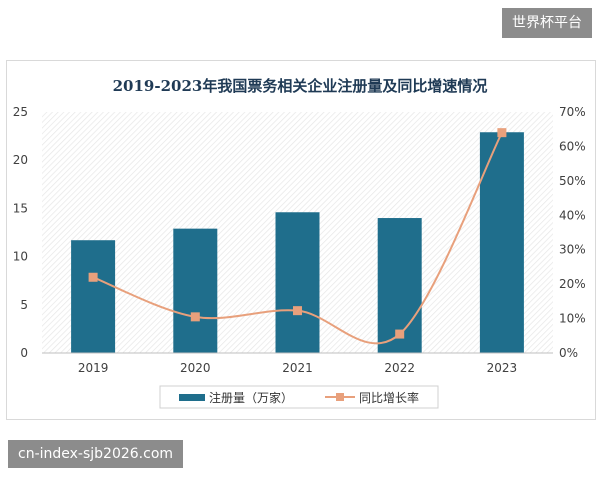 This screenshot has height=480, width=600. What do you see at coordinates (24, 353) in the screenshot?
I see `y-left-tick-label: 0` at bounding box center [24, 353].